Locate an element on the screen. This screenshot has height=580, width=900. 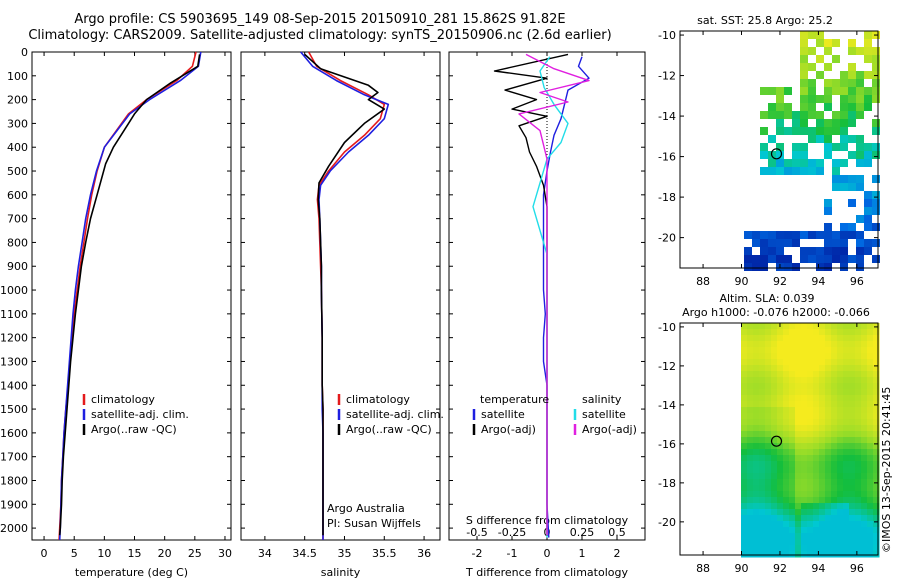
legend-entry: climatology is located at coordinates (123, 399).